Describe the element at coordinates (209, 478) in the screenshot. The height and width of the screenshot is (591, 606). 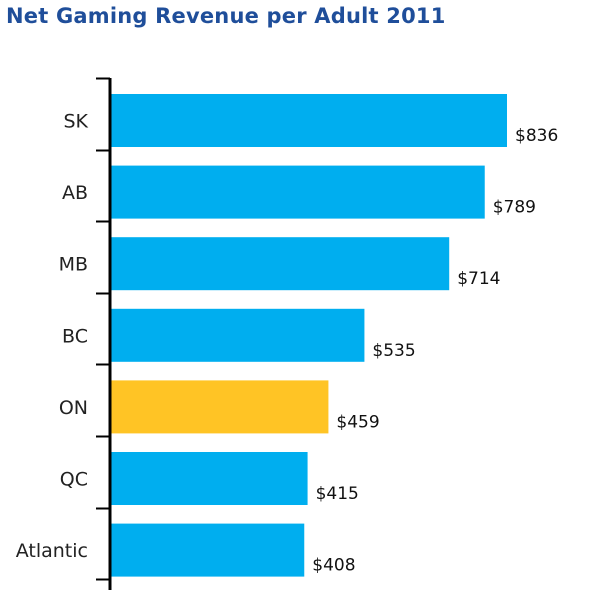
I see `bar-qc` at that location.